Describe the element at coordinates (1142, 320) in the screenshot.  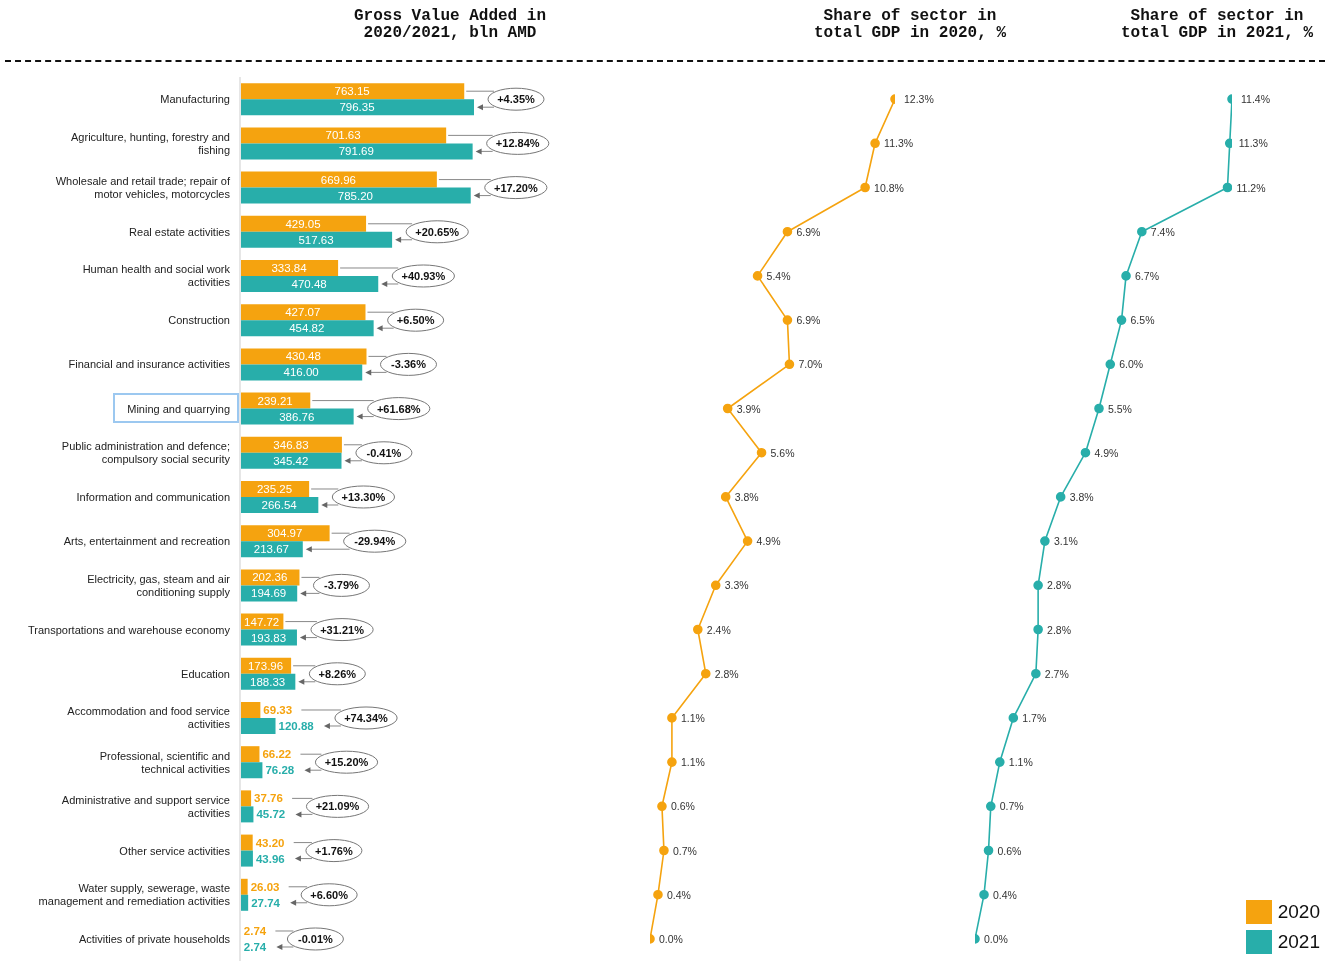
I see `data-label: 6.5%` at that location.